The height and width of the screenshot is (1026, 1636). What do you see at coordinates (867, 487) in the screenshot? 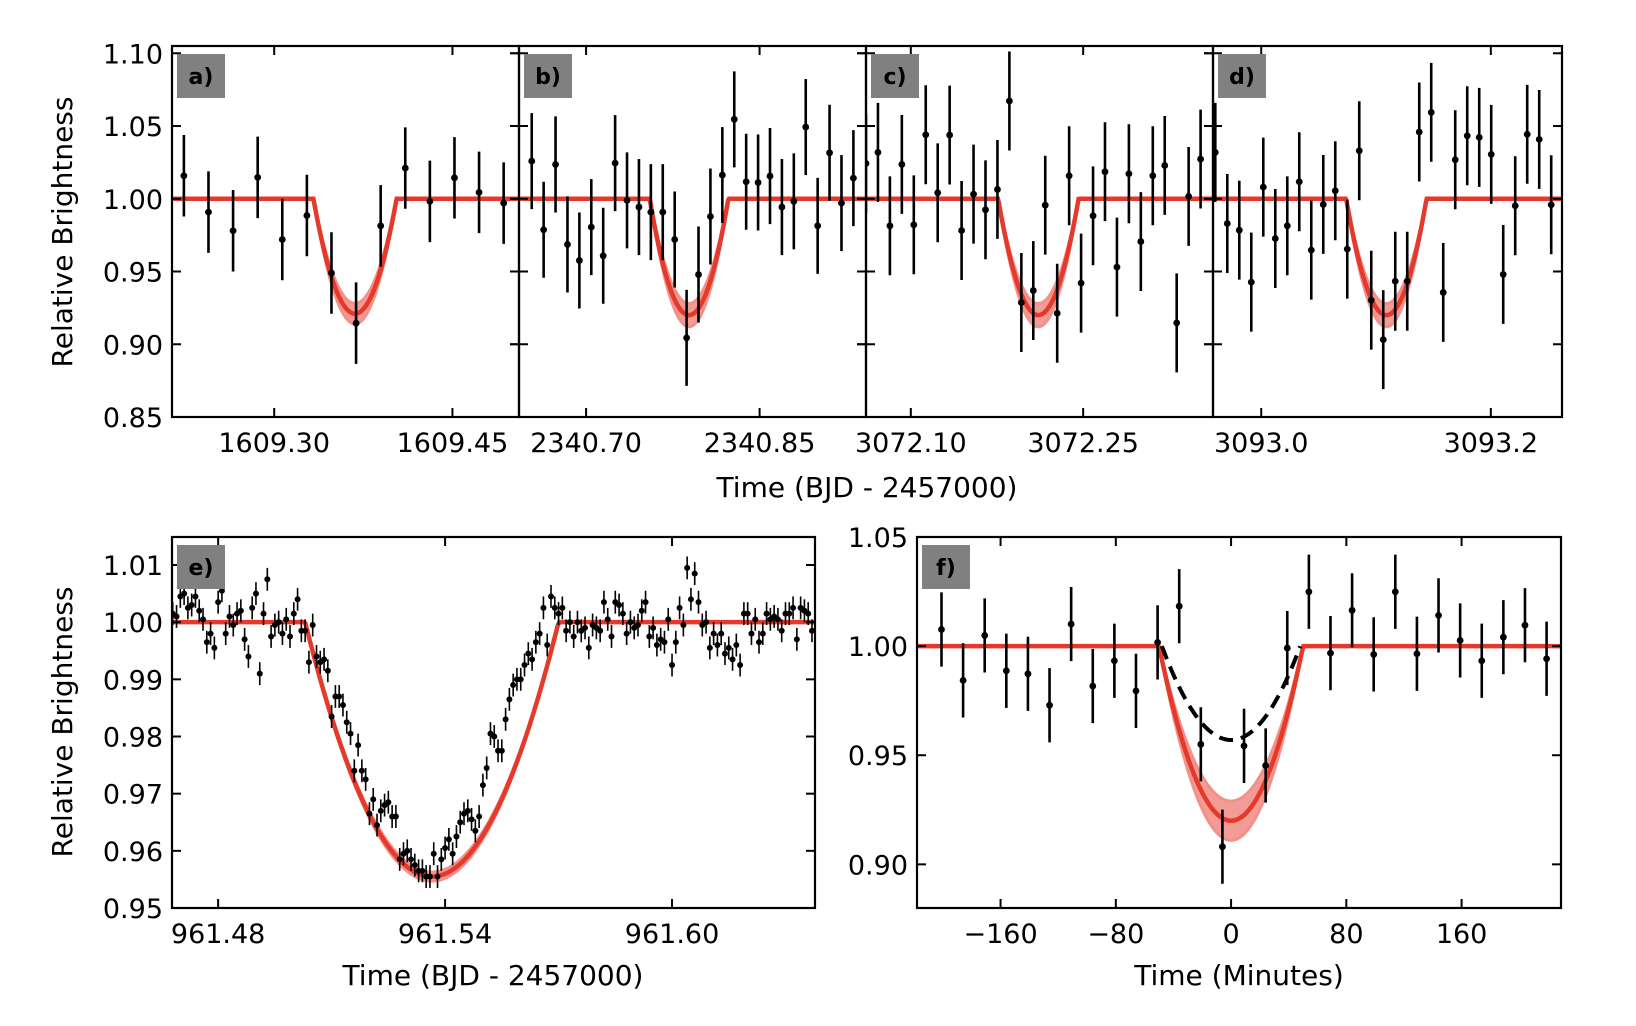
I see `top-row-xlabel: Time (BJD - 2457000)` at bounding box center [867, 487].